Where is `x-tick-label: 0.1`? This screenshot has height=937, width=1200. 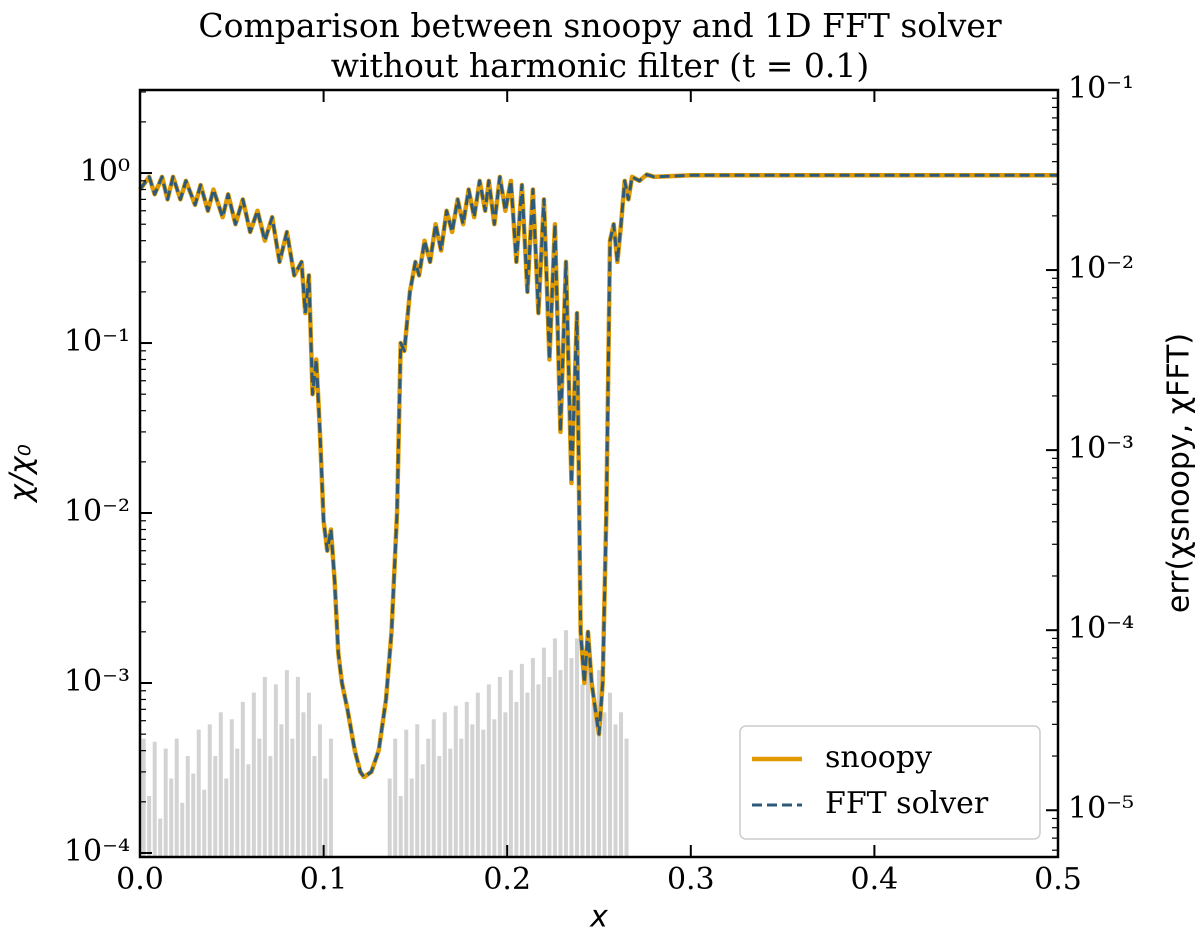 x-tick-label: 0.1 is located at coordinates (324, 879).